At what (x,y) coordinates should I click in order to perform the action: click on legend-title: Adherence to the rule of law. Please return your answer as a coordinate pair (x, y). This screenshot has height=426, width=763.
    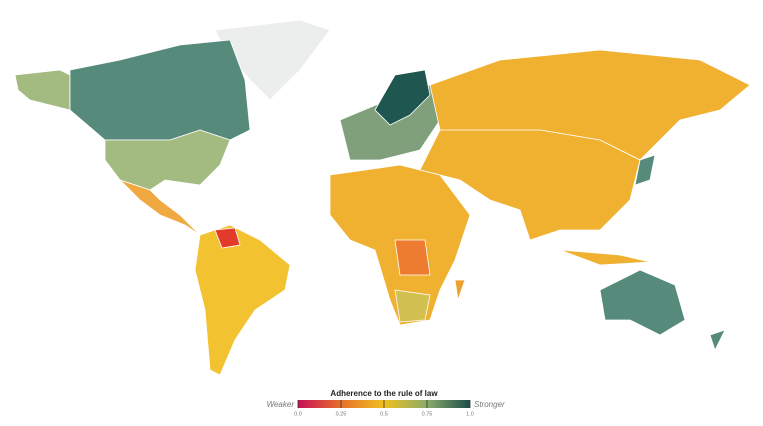
    Looking at the image, I should click on (384, 393).